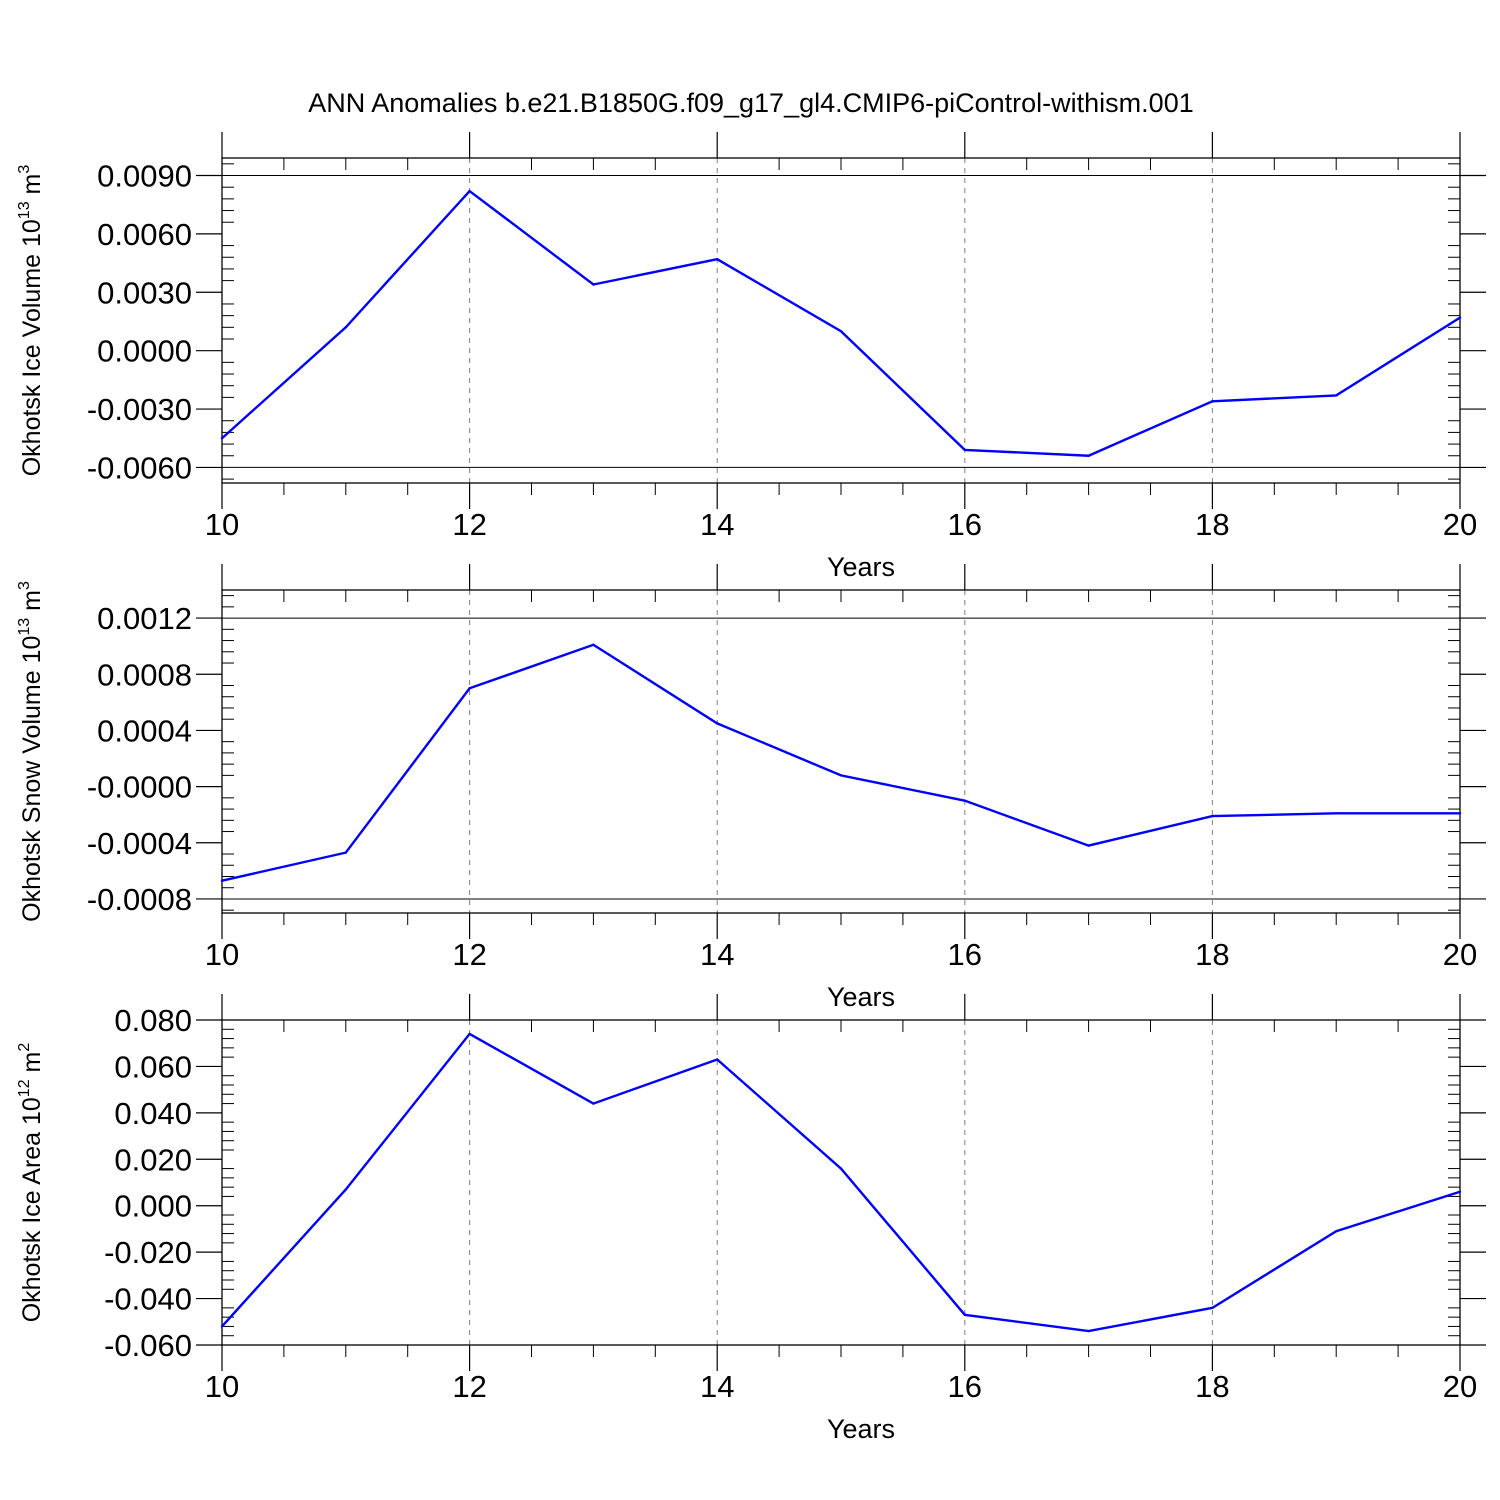  What do you see at coordinates (153, 1113) in the screenshot?
I see `y-tick-label: 0.040` at bounding box center [153, 1113].